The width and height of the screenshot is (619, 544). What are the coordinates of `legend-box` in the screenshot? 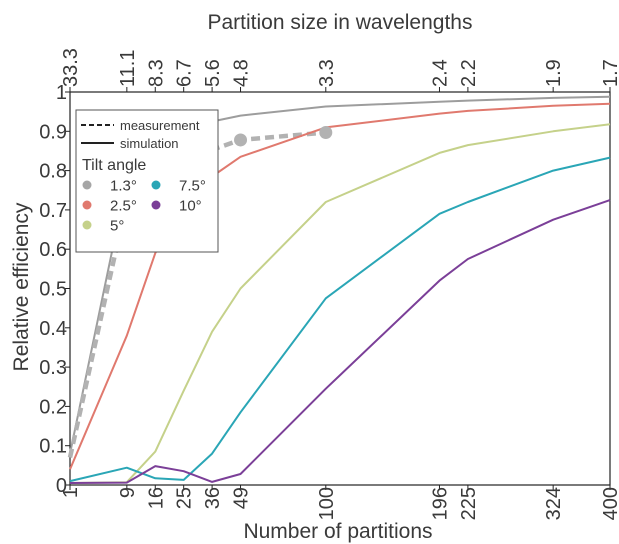 It's located at (147, 181).